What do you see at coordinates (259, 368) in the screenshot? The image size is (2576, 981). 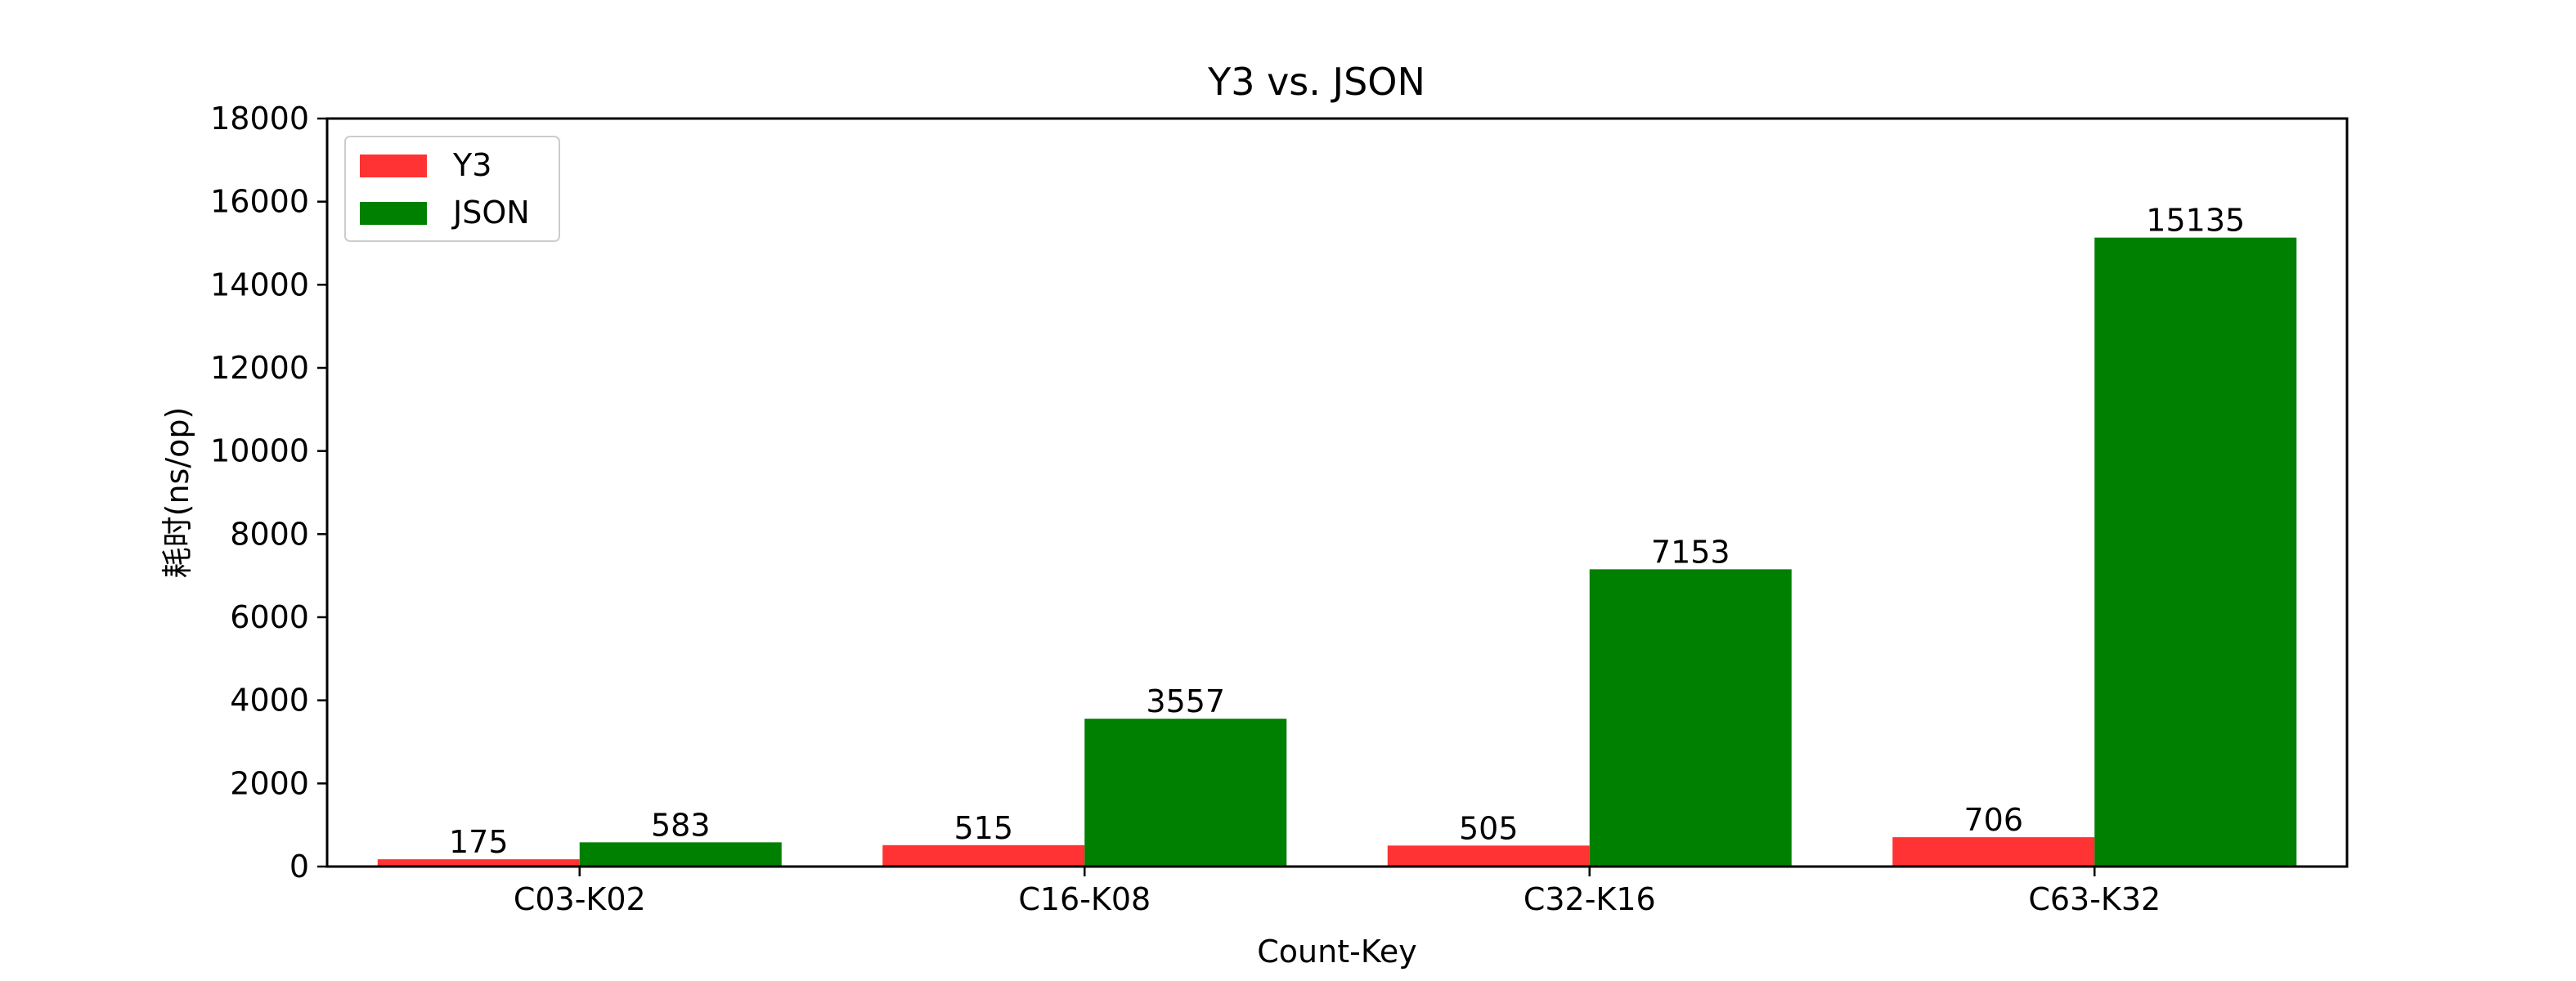 I see `y-tick-label: 12000` at bounding box center [259, 368].